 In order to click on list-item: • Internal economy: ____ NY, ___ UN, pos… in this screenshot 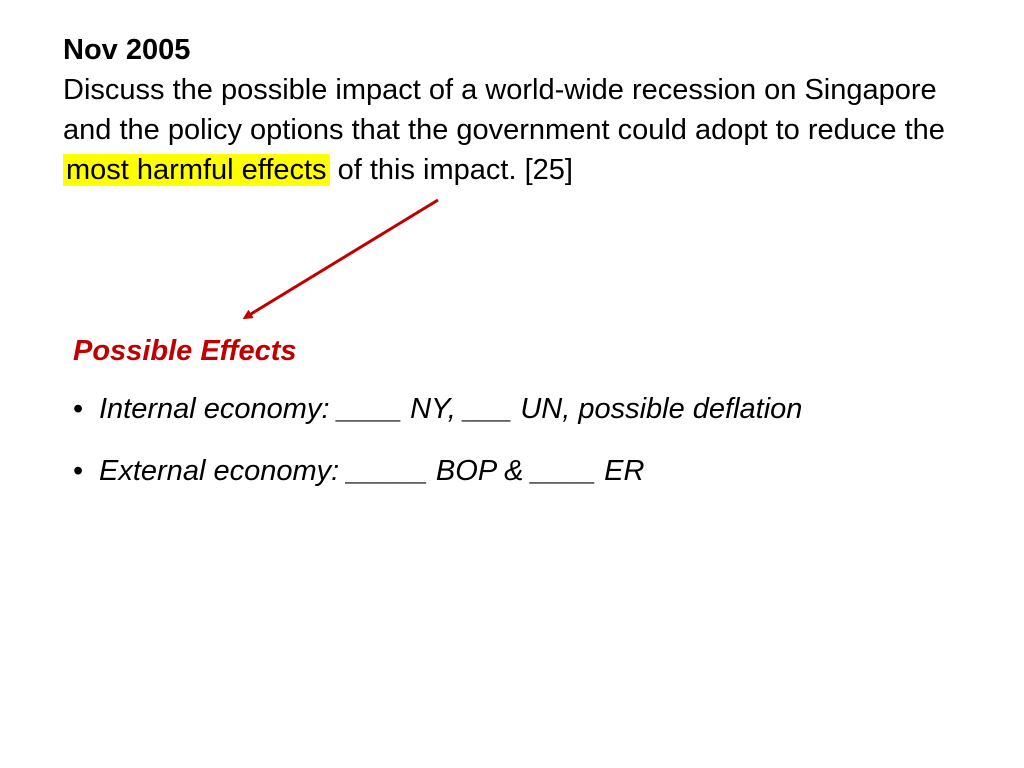, I will do `click(523, 409)`.